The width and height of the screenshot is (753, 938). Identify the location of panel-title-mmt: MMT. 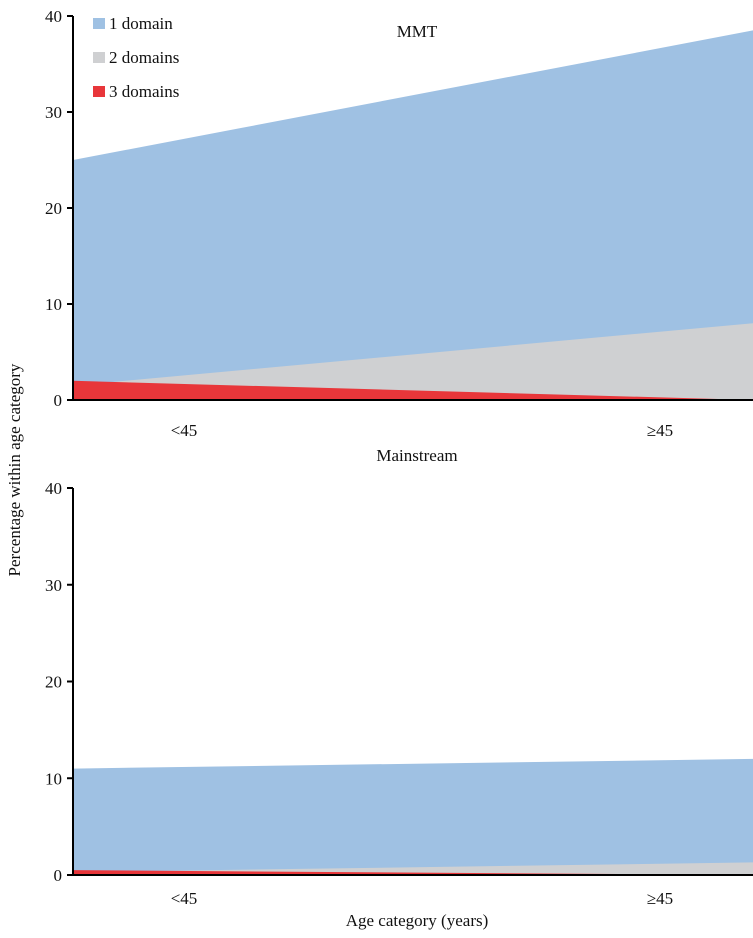
(417, 31).